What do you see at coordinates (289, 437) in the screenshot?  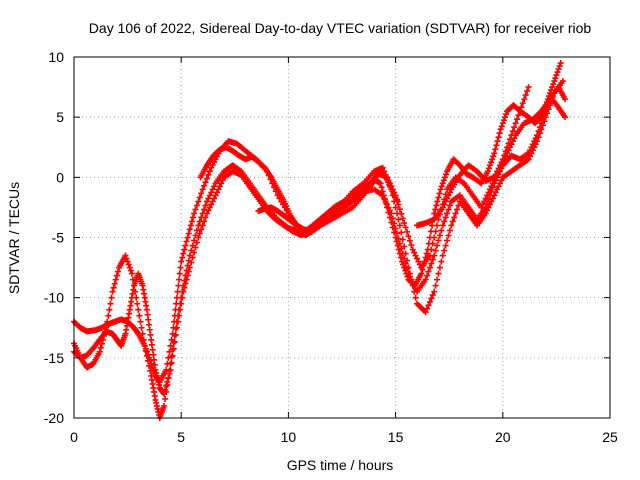 I see `x-tick-label: 10` at bounding box center [289, 437].